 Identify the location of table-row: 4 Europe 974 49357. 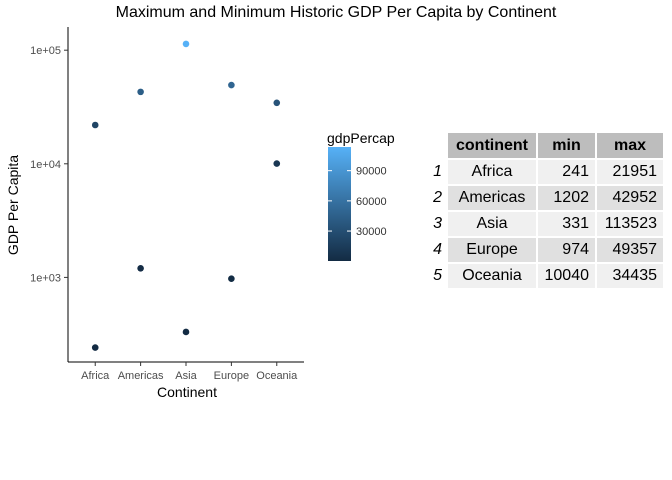
(546, 250).